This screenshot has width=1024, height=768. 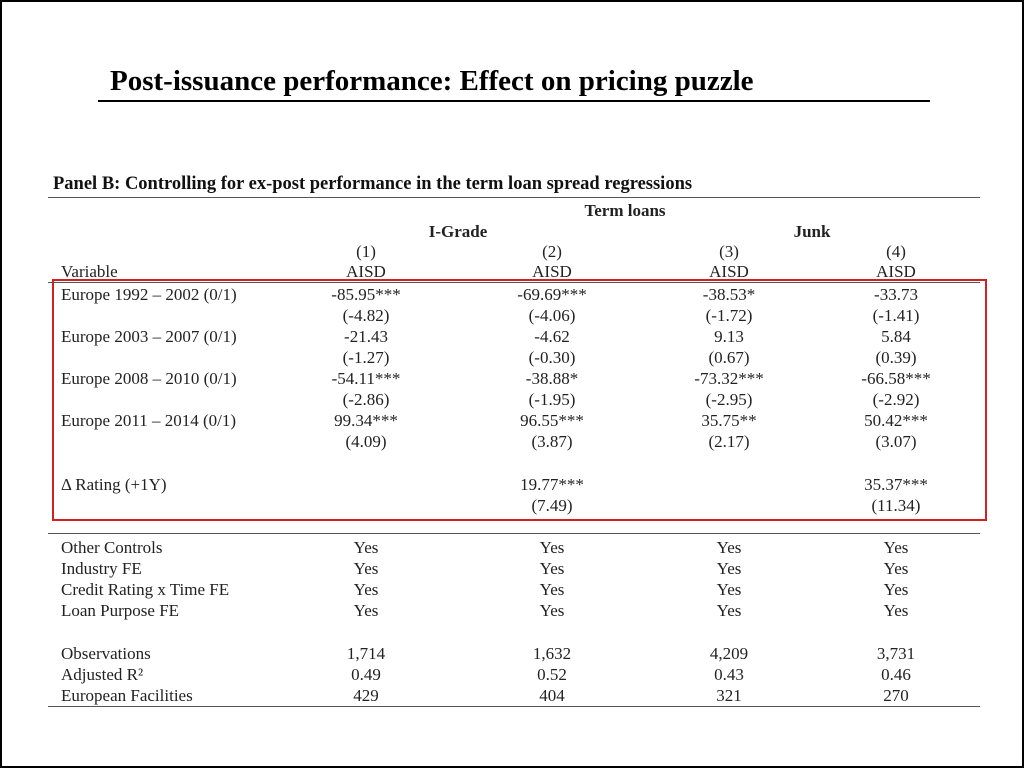 I want to click on coef-cell: 50.42***, so click(x=896, y=420).